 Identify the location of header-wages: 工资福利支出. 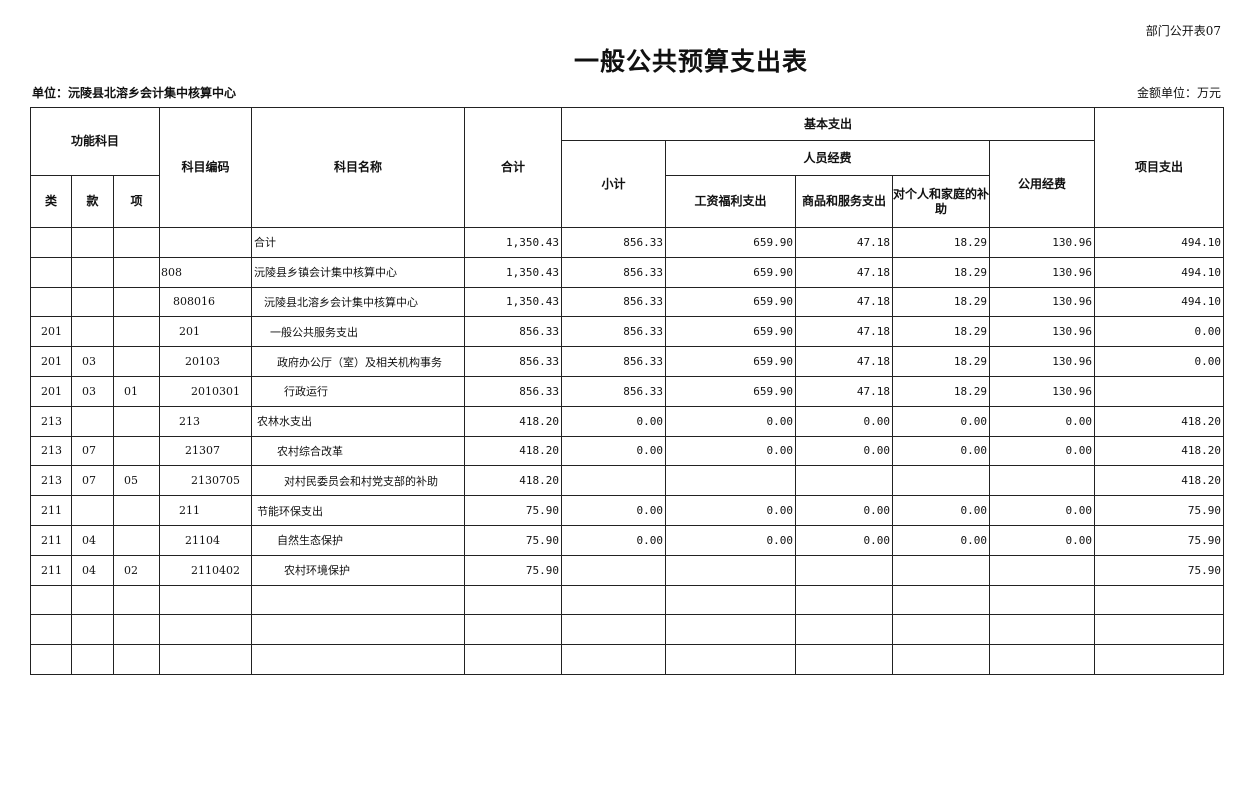
(730, 201).